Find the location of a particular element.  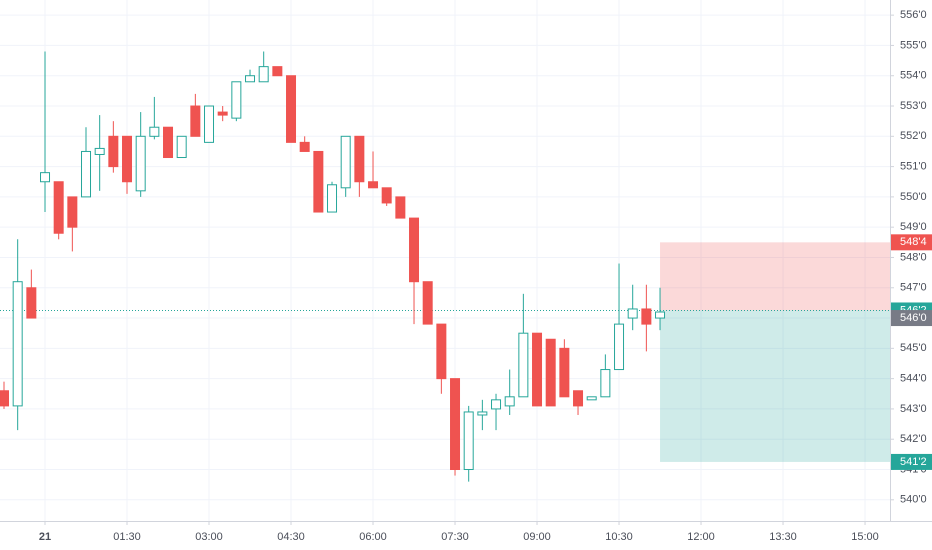

y-tick-label: 542'0 is located at coordinates (913, 439).